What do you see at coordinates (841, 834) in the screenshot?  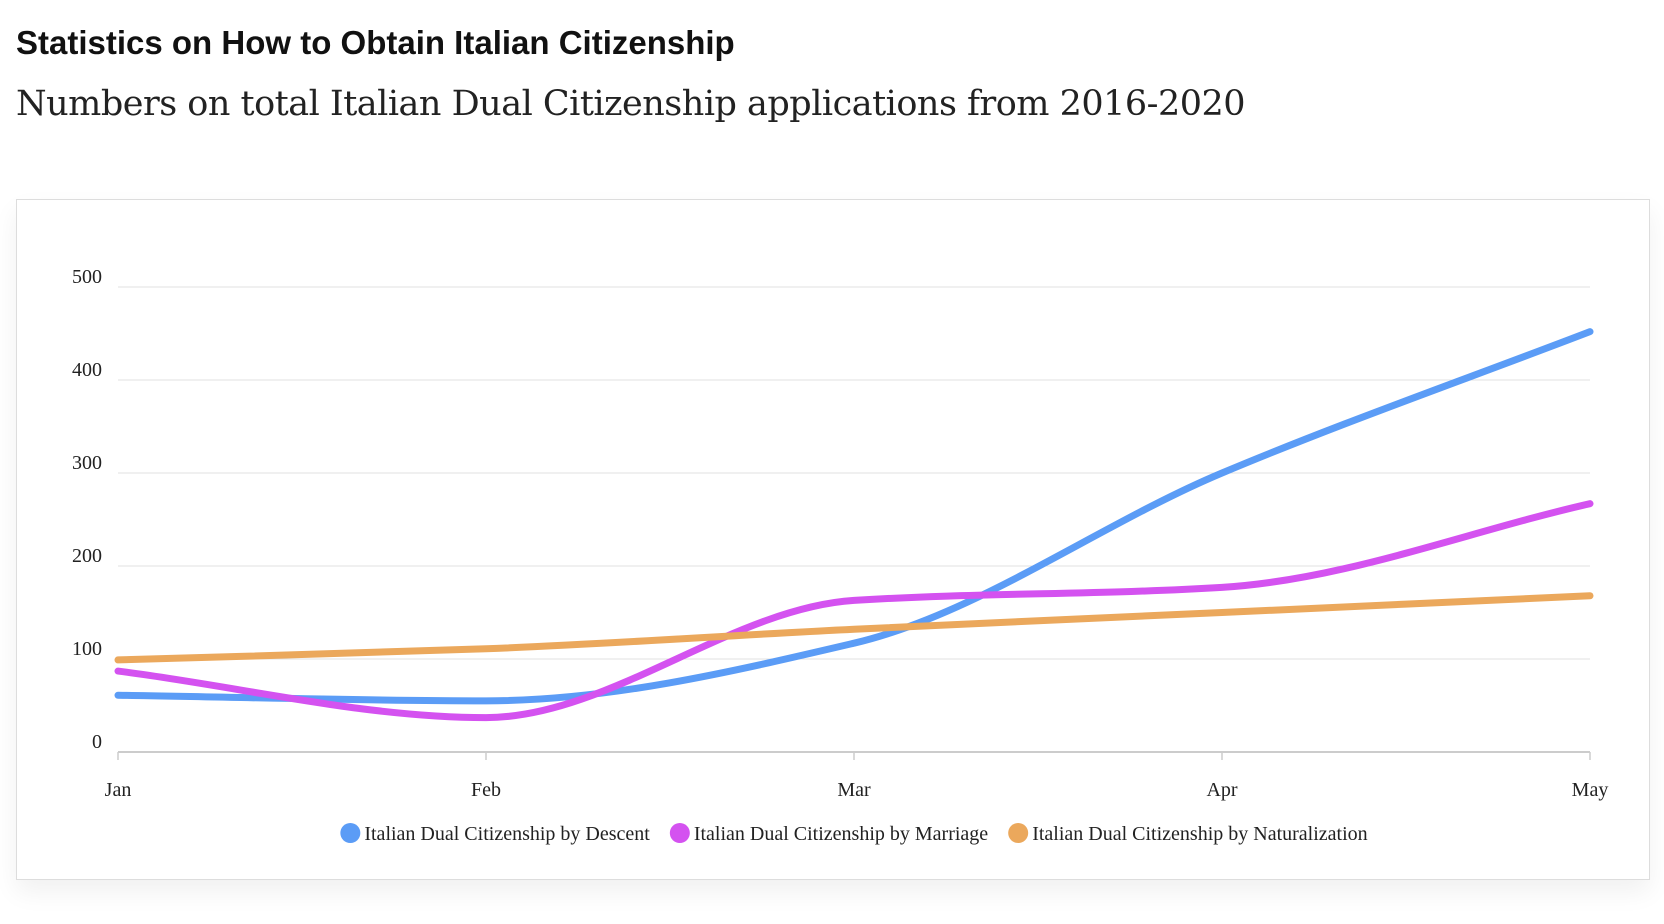 I see `legend-label: Italian Dual Citizenship by Marriage` at bounding box center [841, 834].